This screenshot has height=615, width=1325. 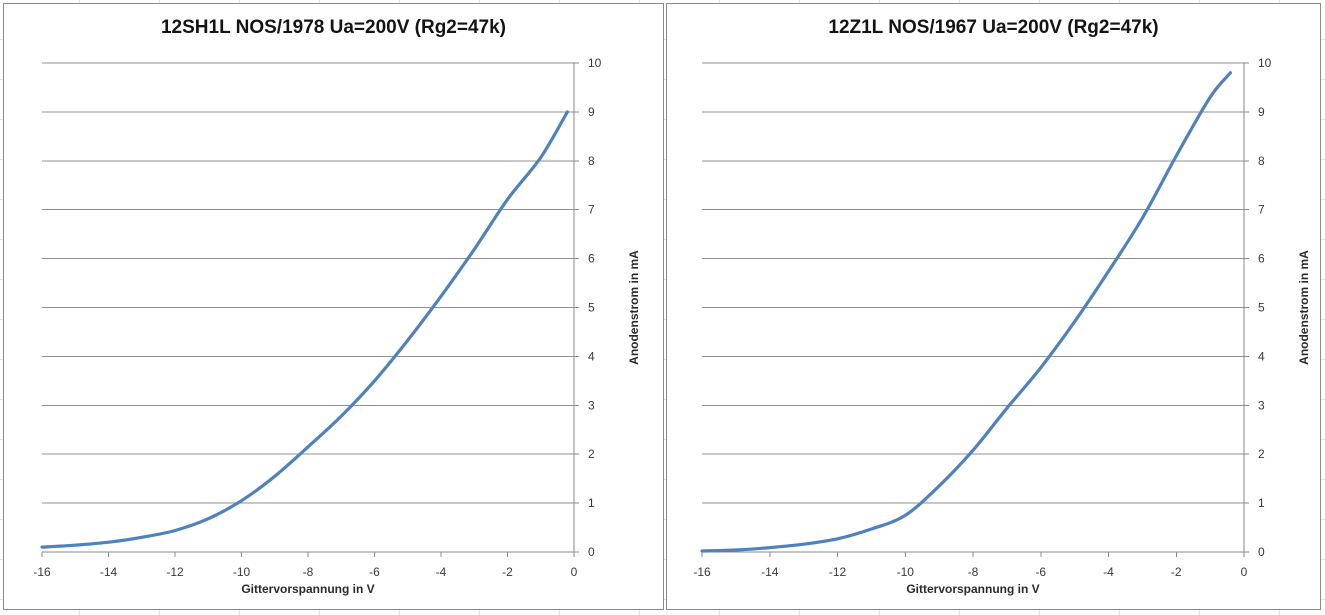 I want to click on chart-title: 12Z1L NOS/1967 Ua=200V (Rg2=47k), so click(x=993, y=27).